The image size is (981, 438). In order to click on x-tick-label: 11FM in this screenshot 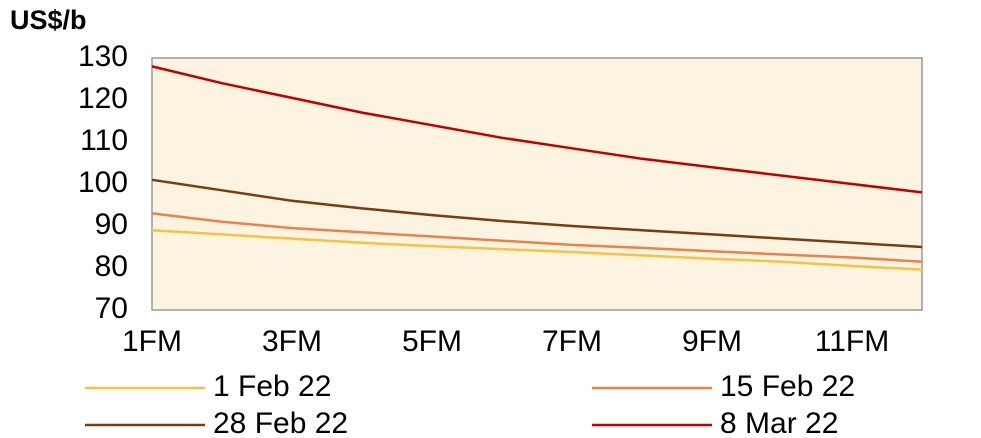, I will do `click(852, 341)`.